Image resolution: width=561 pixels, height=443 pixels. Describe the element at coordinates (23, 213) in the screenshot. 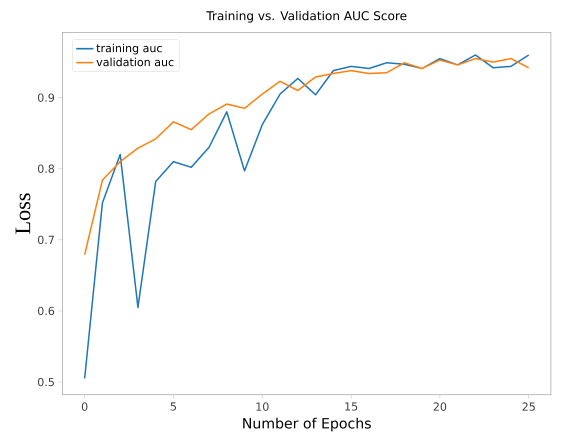

I see `y-axis-title: Loss` at that location.